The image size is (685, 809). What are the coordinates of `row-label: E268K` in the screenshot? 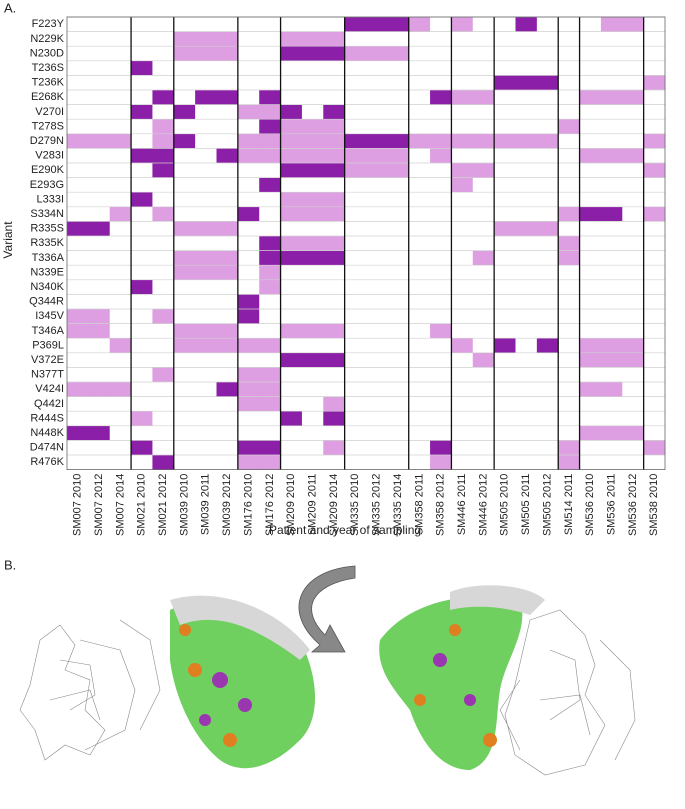 It's located at (48, 97).